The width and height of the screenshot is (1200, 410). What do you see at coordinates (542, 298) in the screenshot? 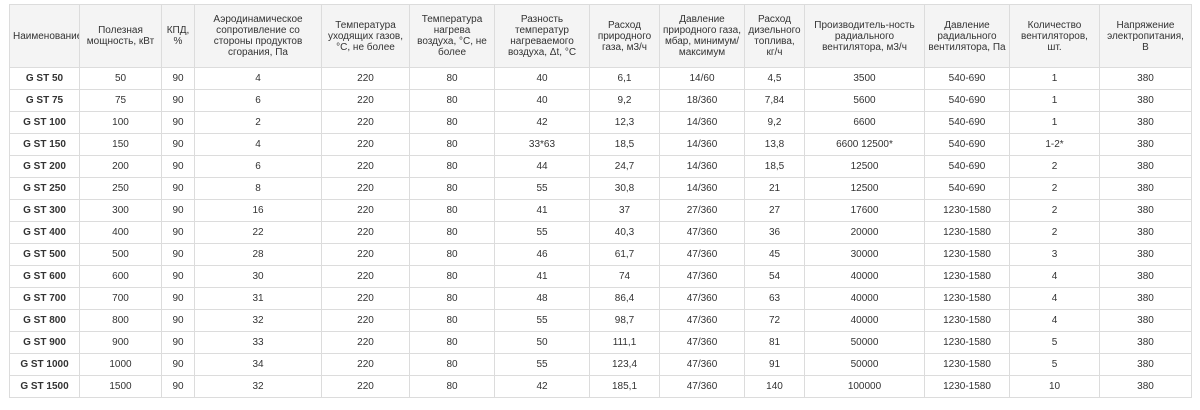
I see `table-cell: 48` at bounding box center [542, 298].